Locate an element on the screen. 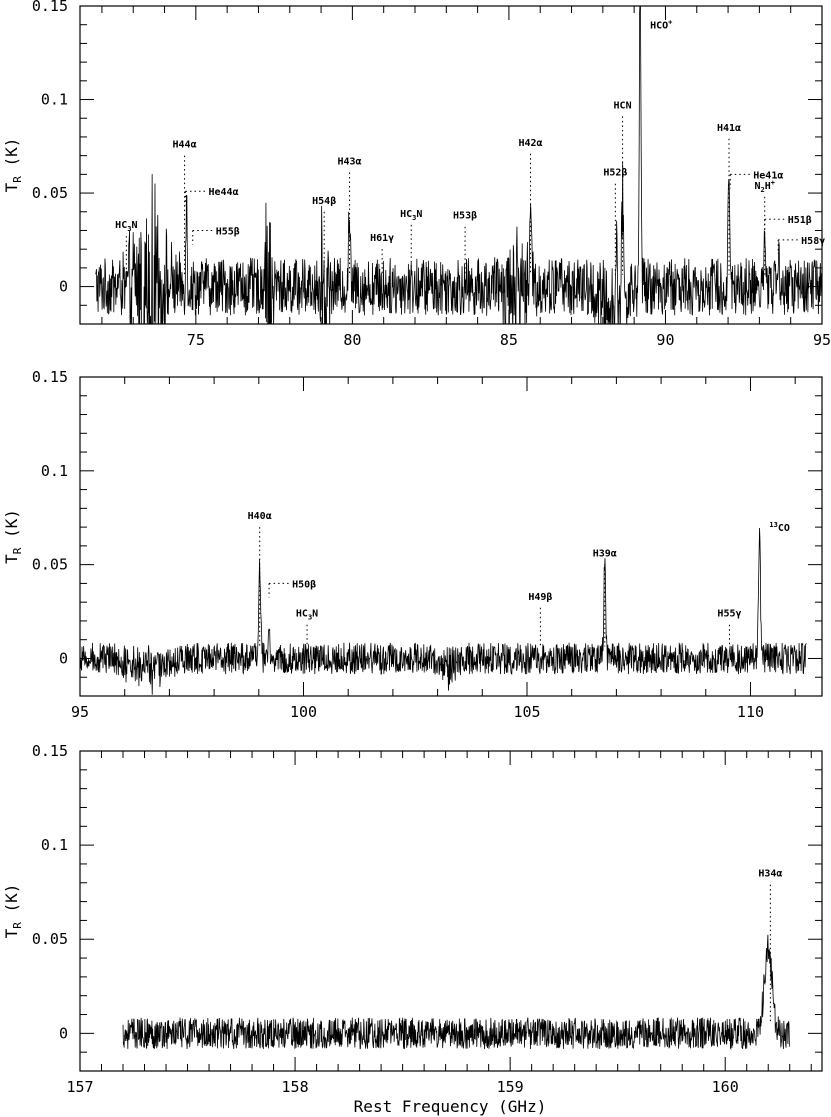 Image resolution: width=831 pixels, height=1117 pixels. line-label: H52β is located at coordinates (615, 173).